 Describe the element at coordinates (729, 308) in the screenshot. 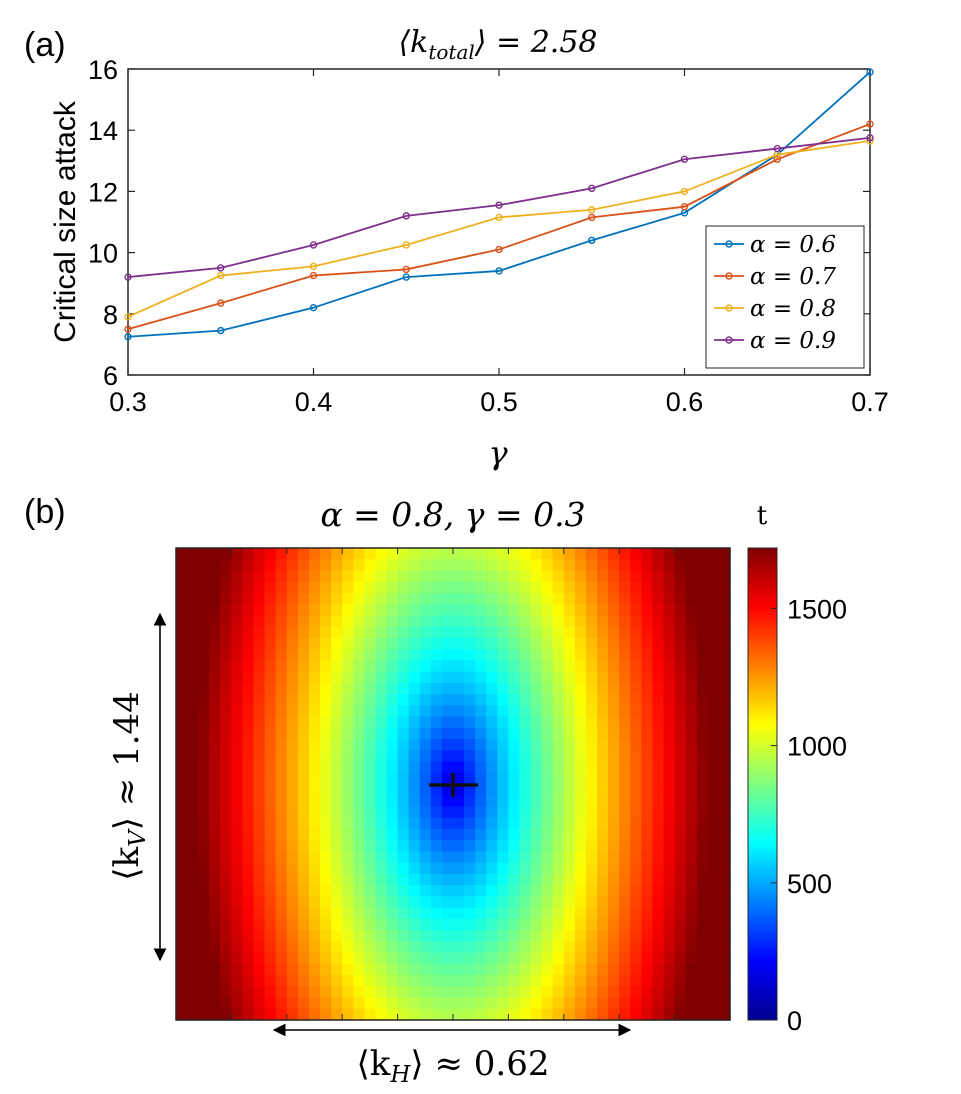

I see `legend-marker` at that location.